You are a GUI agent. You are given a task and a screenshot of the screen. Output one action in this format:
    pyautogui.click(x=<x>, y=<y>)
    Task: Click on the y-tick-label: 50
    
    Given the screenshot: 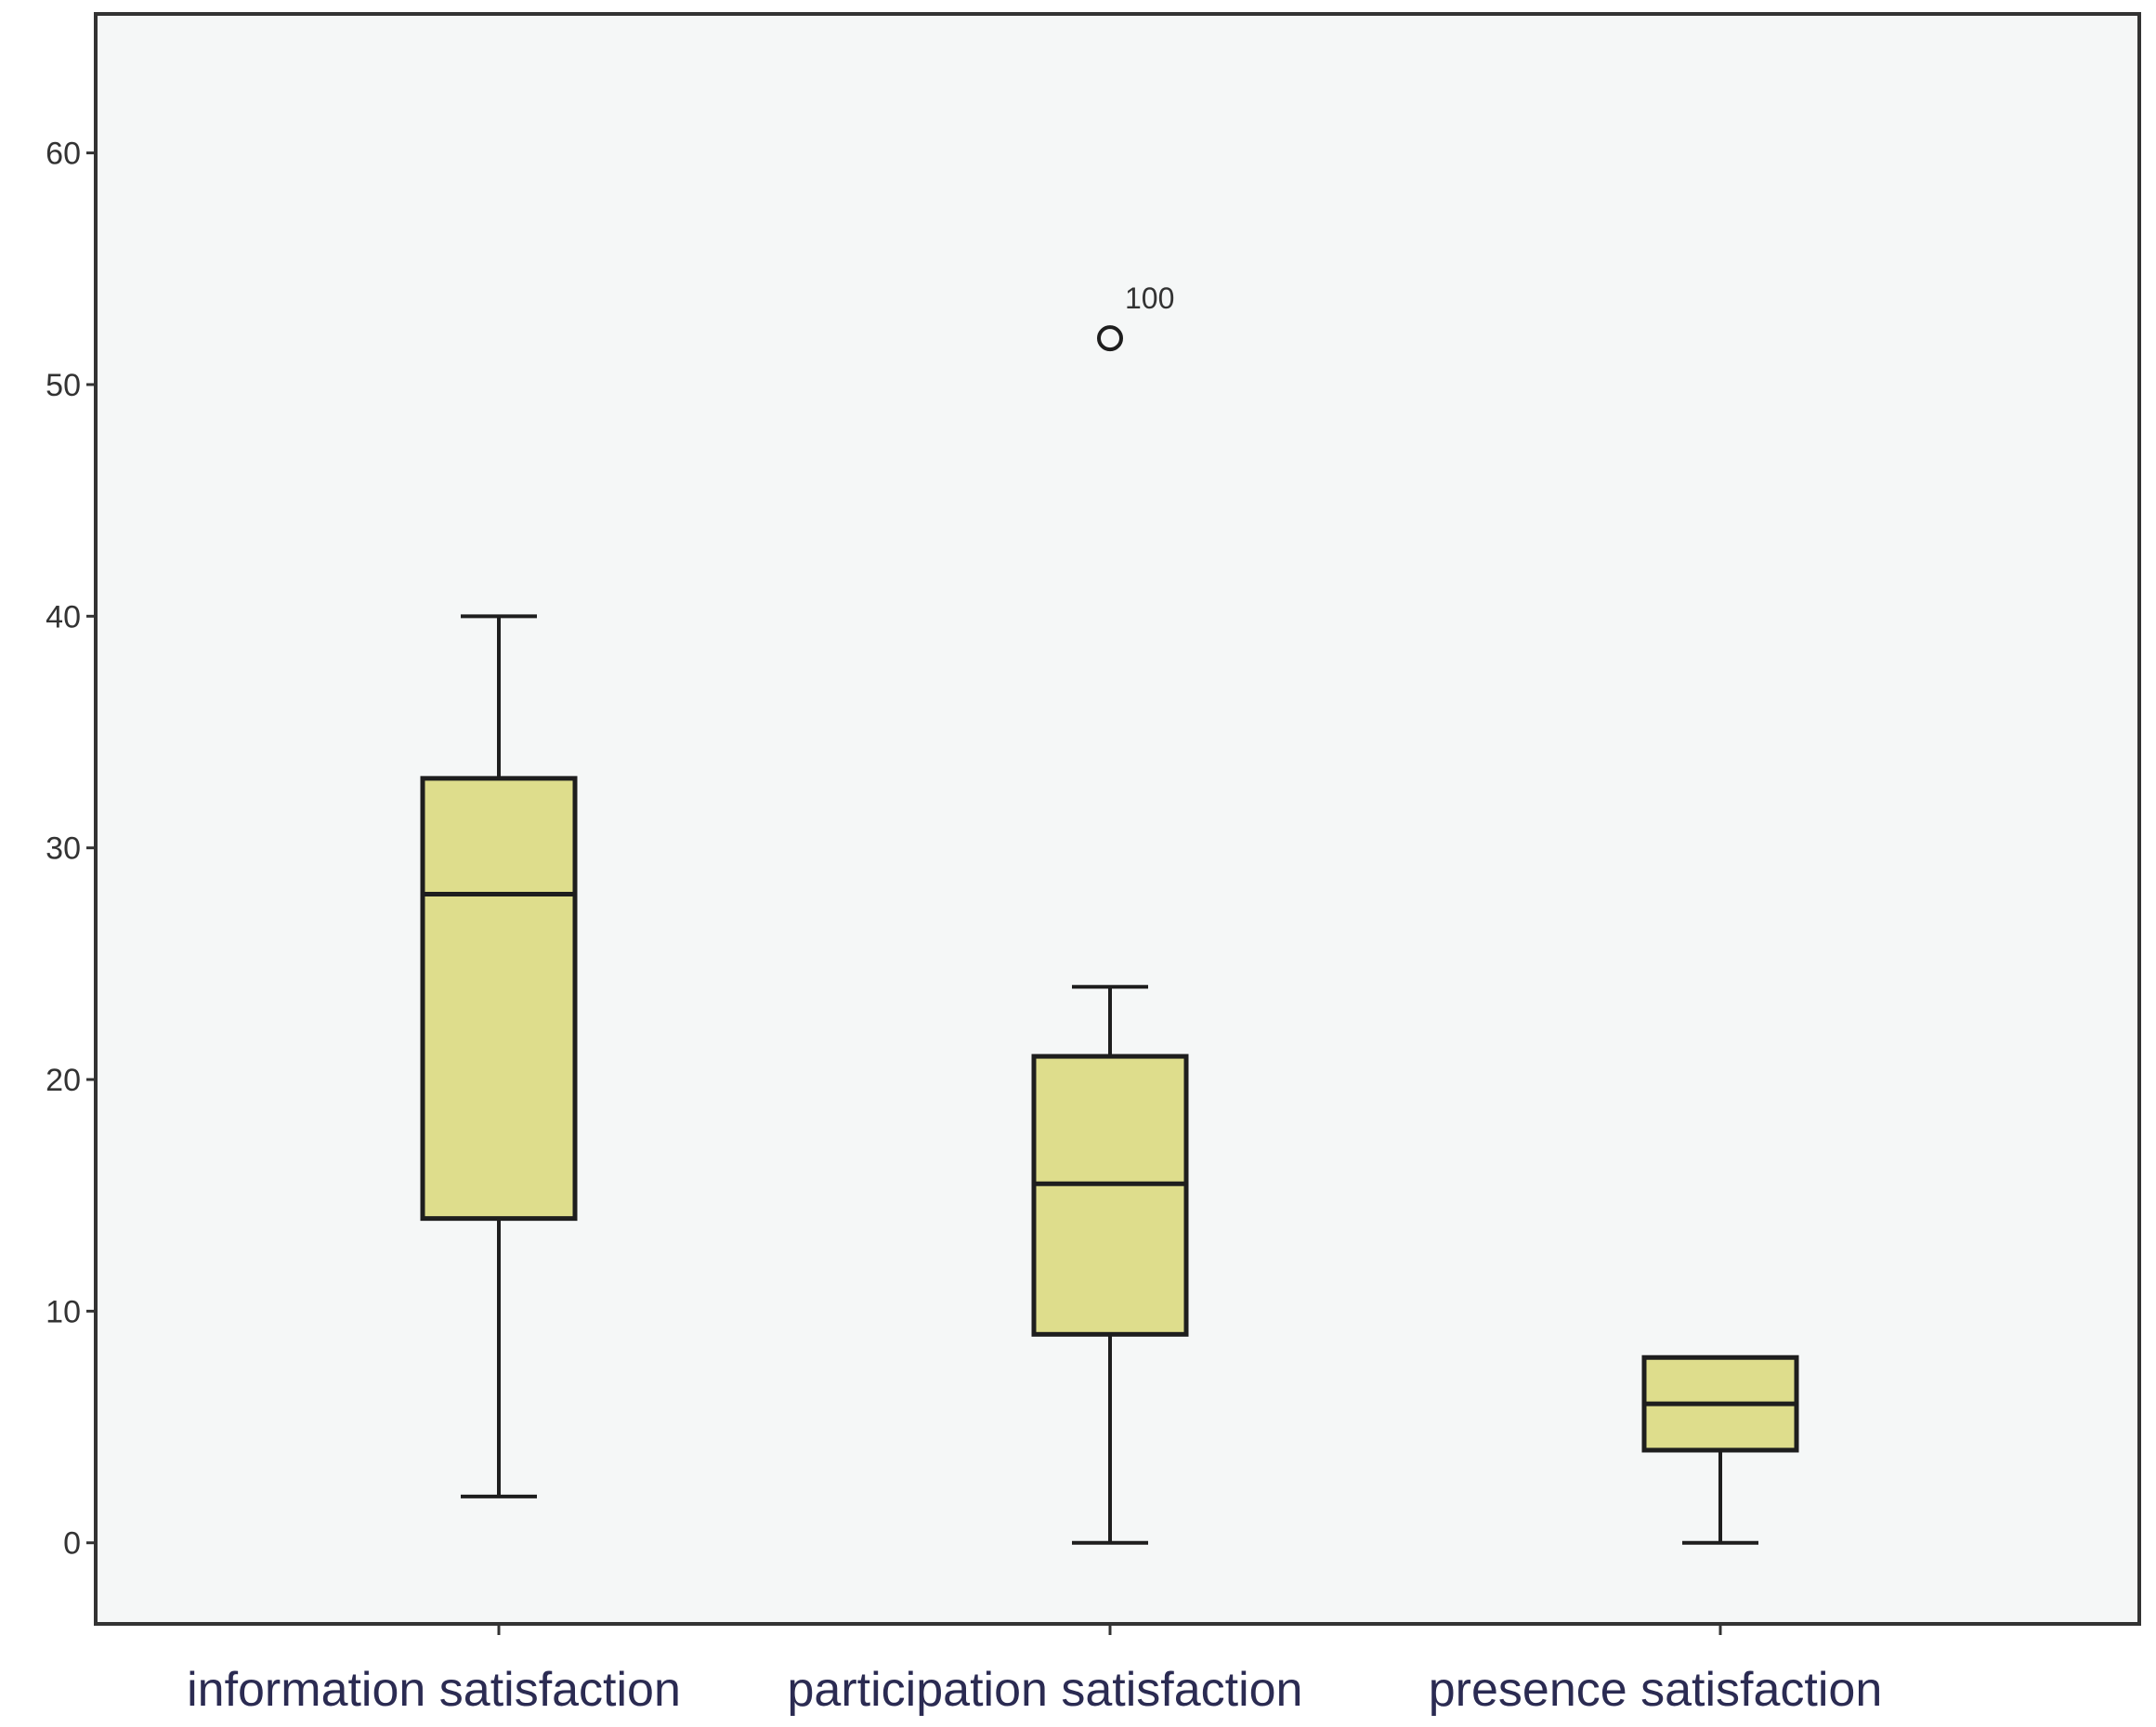 What is the action you would take?
    pyautogui.click(x=63, y=385)
    